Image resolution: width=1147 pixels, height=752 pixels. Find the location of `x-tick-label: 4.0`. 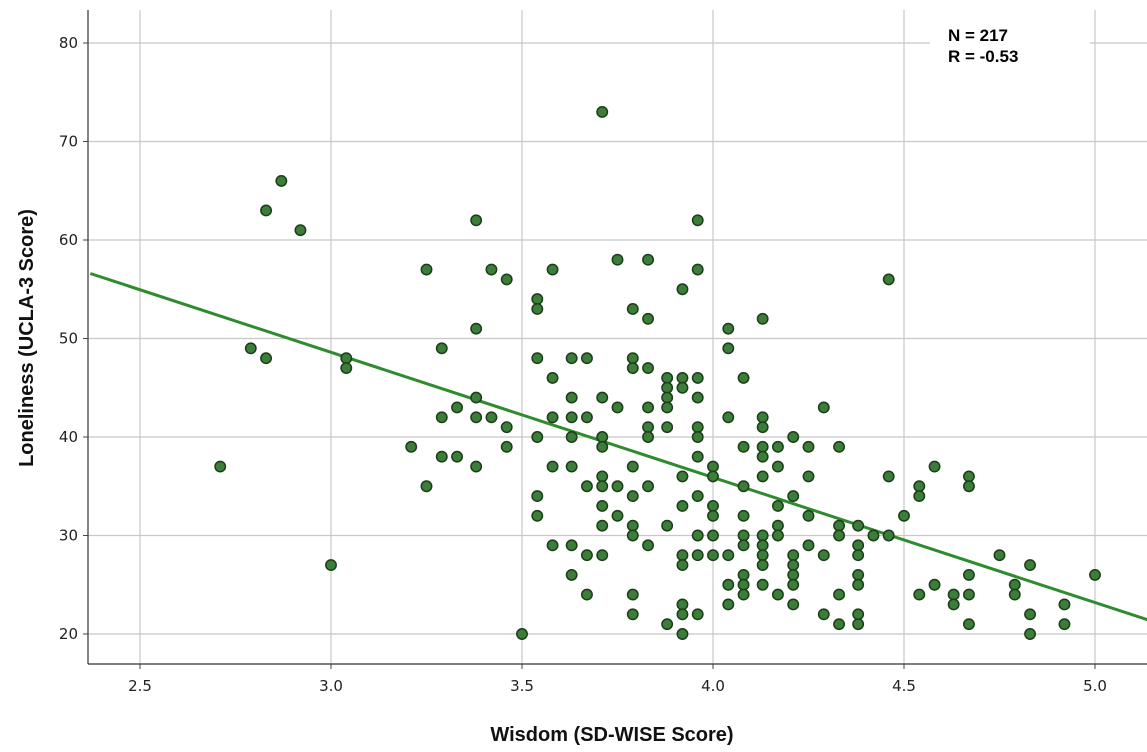

x-tick-label: 4.0 is located at coordinates (713, 686).